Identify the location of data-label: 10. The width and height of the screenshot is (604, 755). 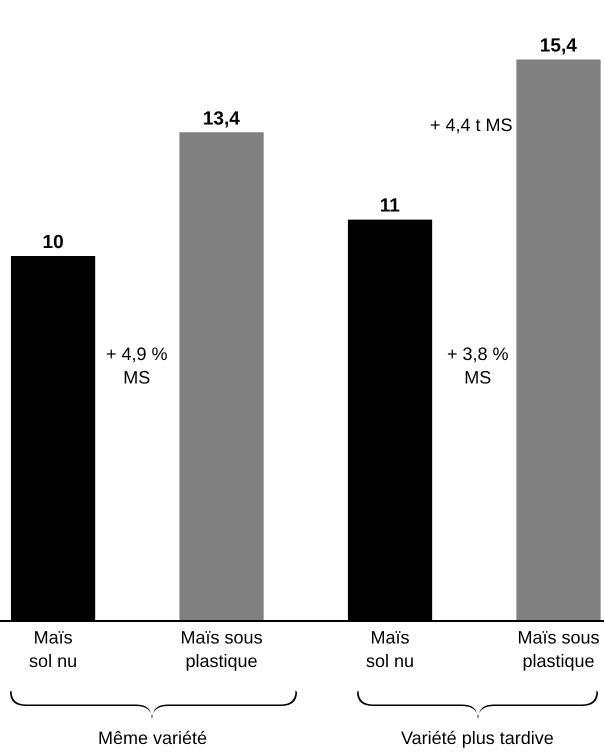
(53, 243).